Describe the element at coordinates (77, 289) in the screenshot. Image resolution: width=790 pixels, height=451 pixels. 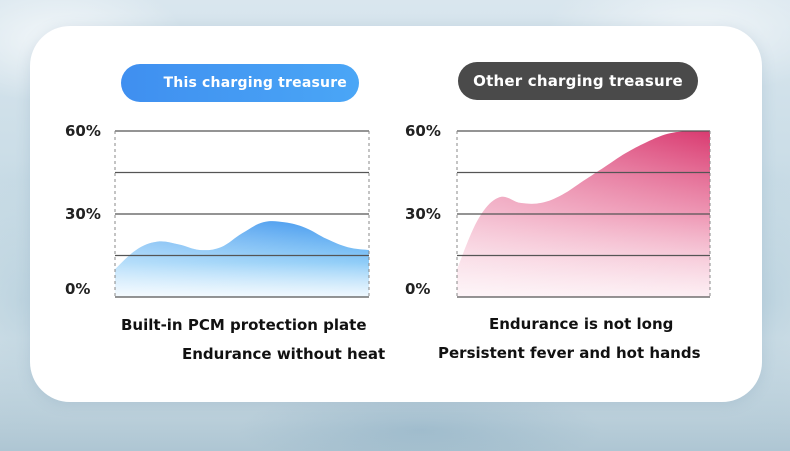
I see `left-ytick-0: 0%` at that location.